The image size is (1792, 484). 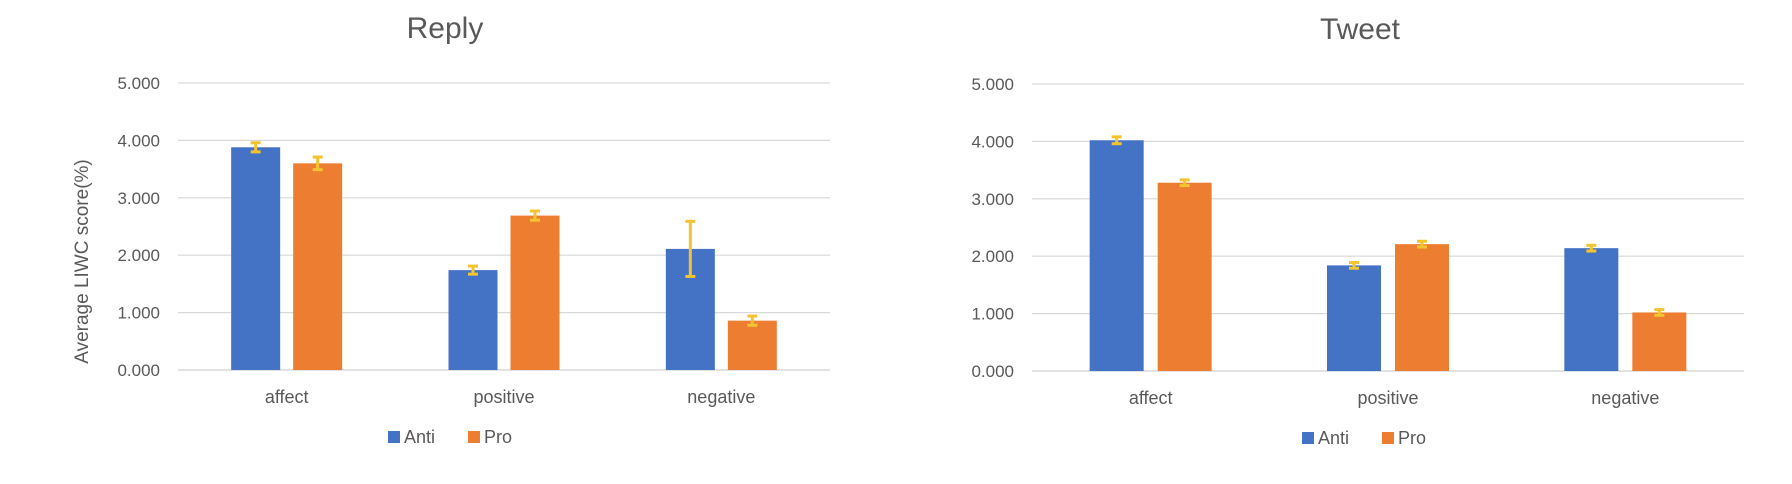 I want to click on bar-anti-negative, so click(x=1591, y=309).